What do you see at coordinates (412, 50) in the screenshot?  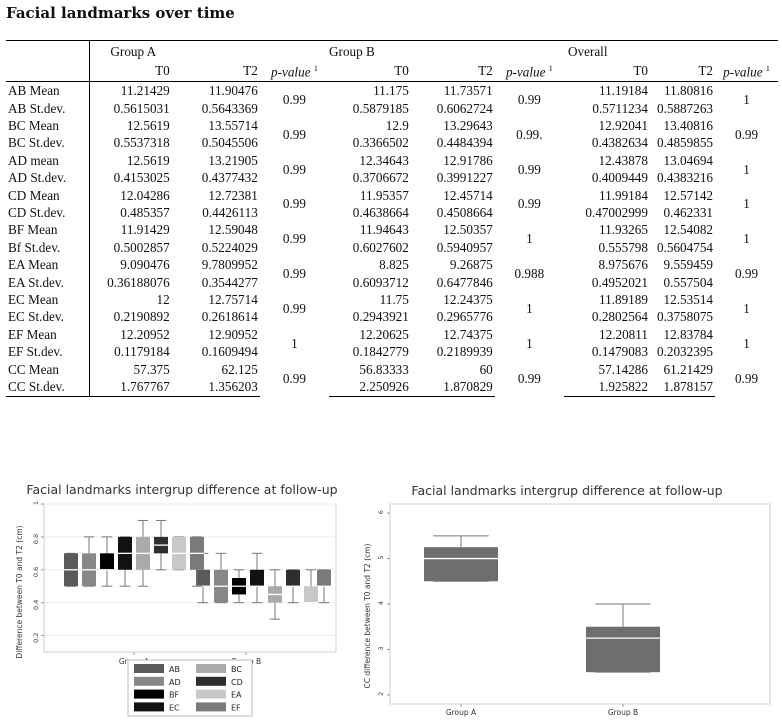 I see `group-b-header: Group B` at bounding box center [412, 50].